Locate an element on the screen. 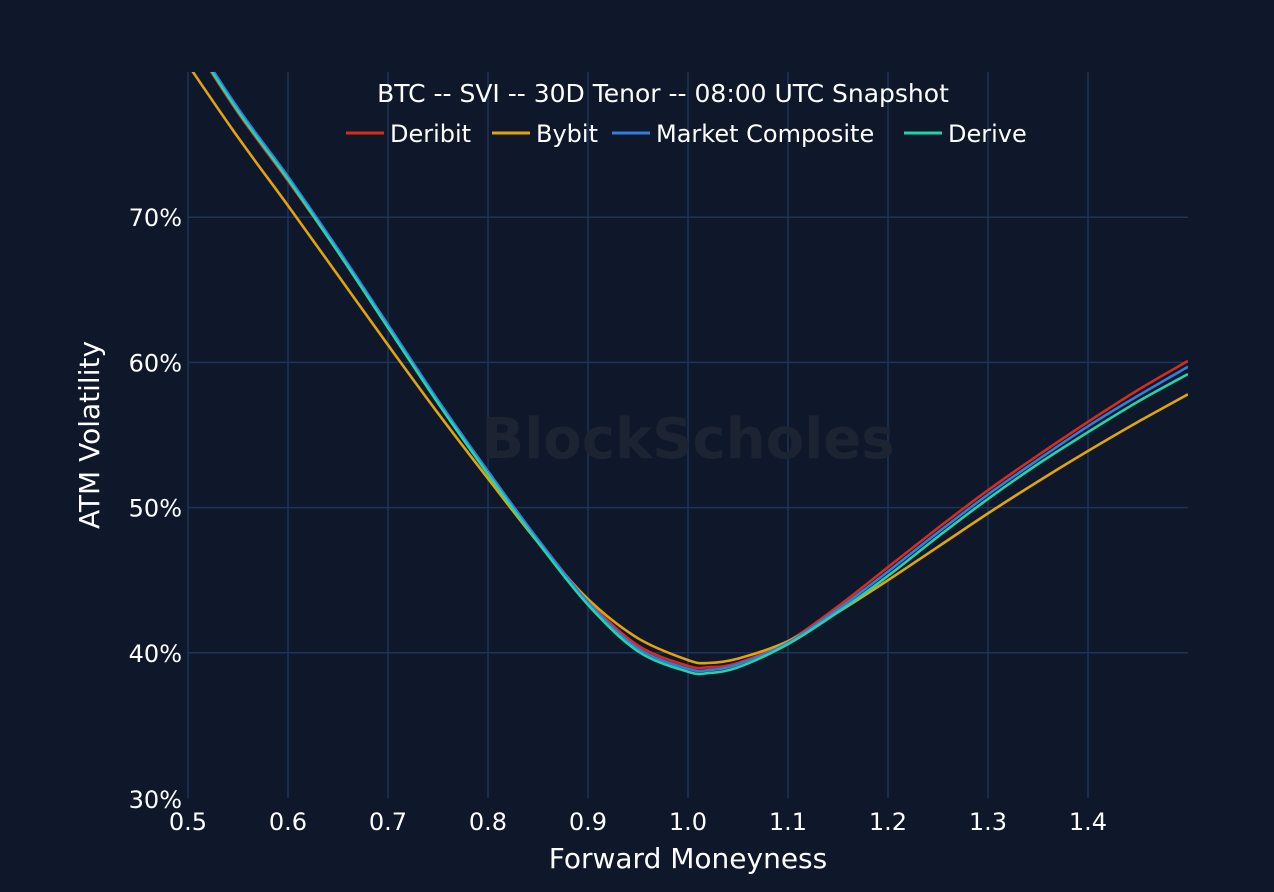 The height and width of the screenshot is (892, 1274). x-tick-label: 0.6 is located at coordinates (288, 822).